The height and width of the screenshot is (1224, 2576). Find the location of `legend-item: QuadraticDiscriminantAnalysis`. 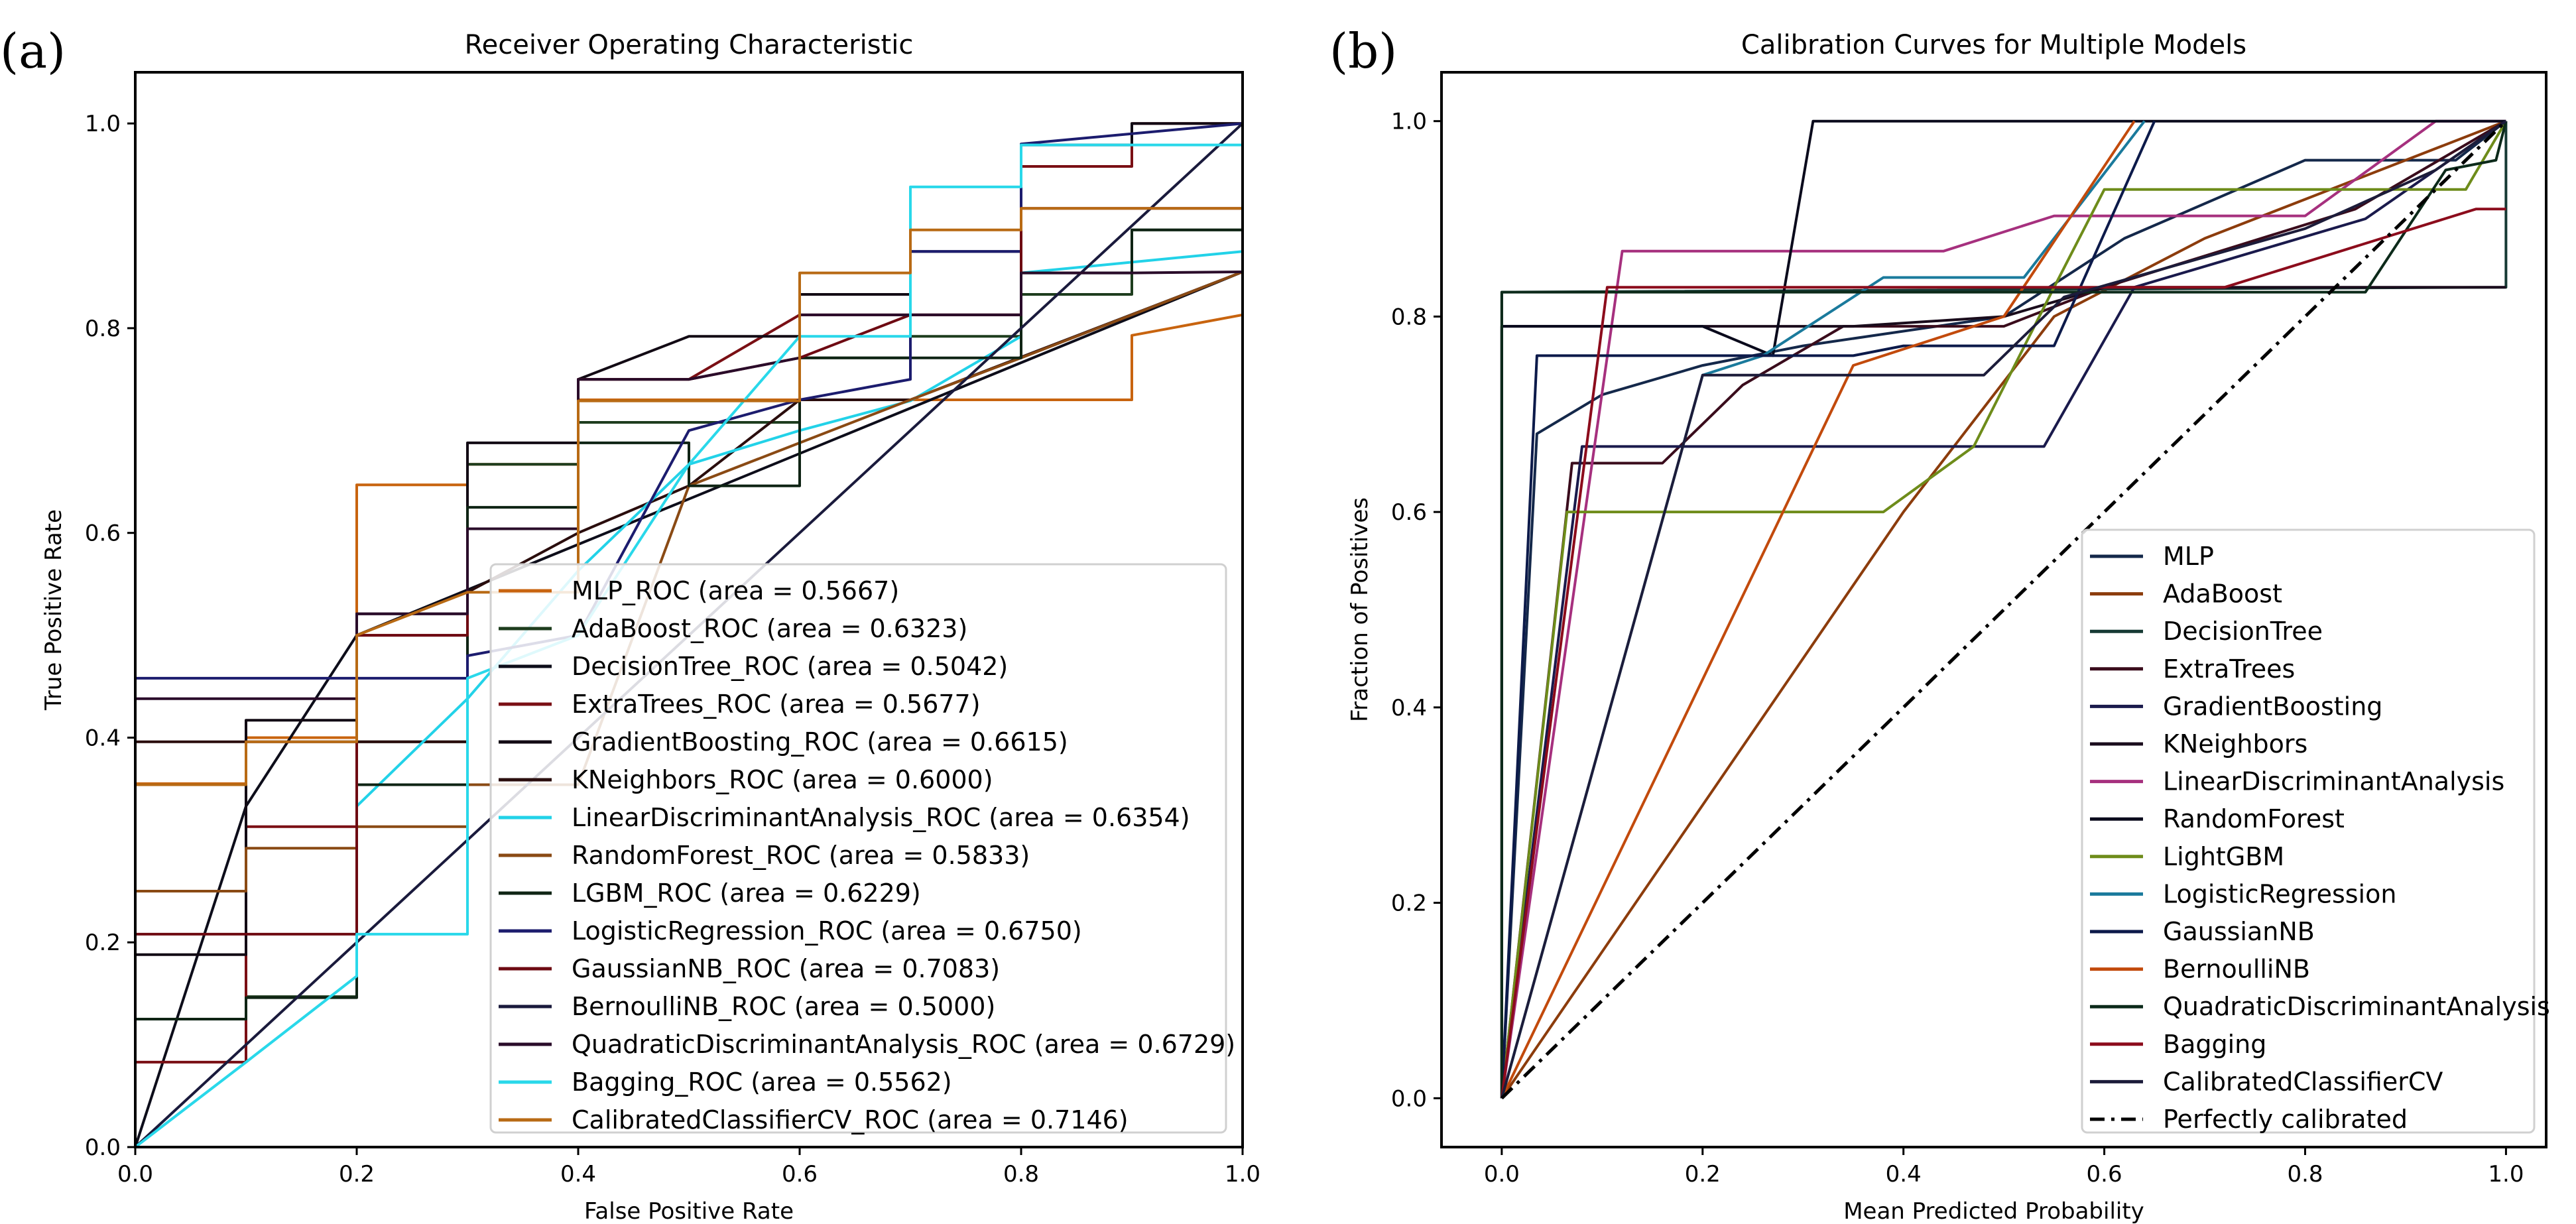

legend-item: QuadraticDiscriminantAnalysis is located at coordinates (2320, 1006).